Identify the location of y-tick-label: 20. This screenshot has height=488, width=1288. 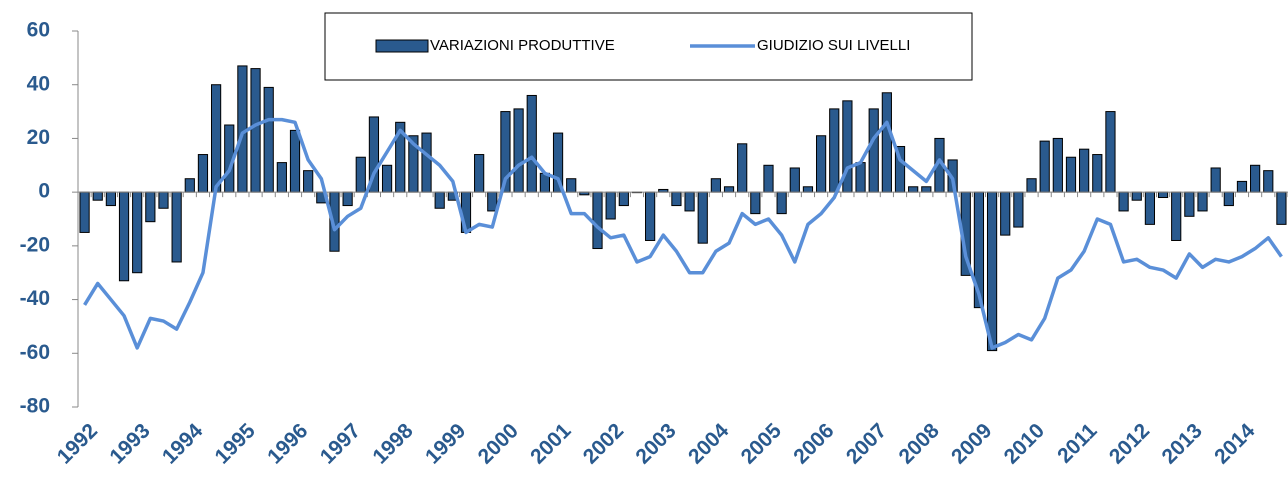
(38, 137).